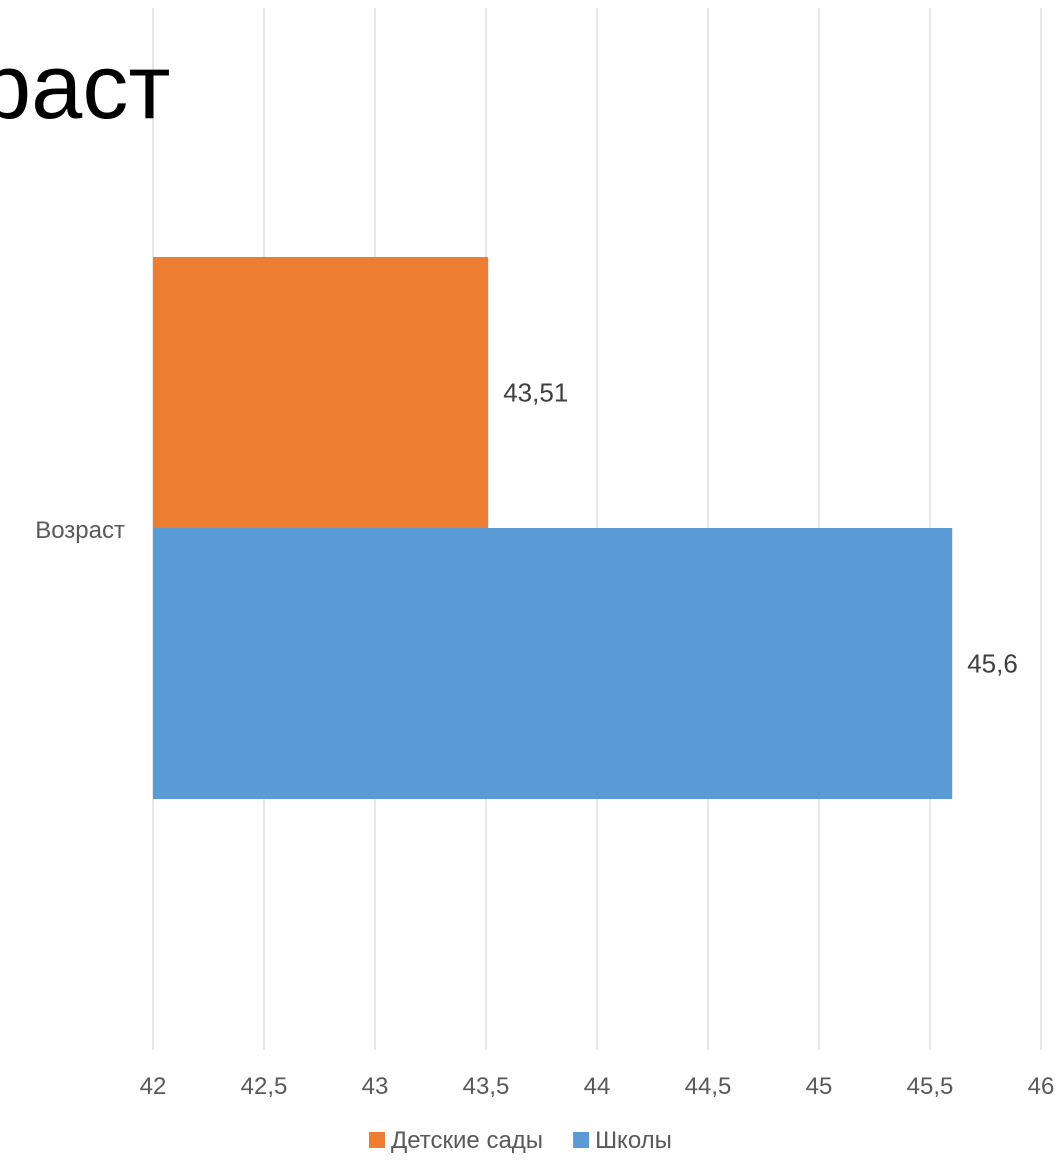 The image size is (1063, 1164). Describe the element at coordinates (467, 1140) in the screenshot. I see `legend-label-0: Детские сады` at that location.